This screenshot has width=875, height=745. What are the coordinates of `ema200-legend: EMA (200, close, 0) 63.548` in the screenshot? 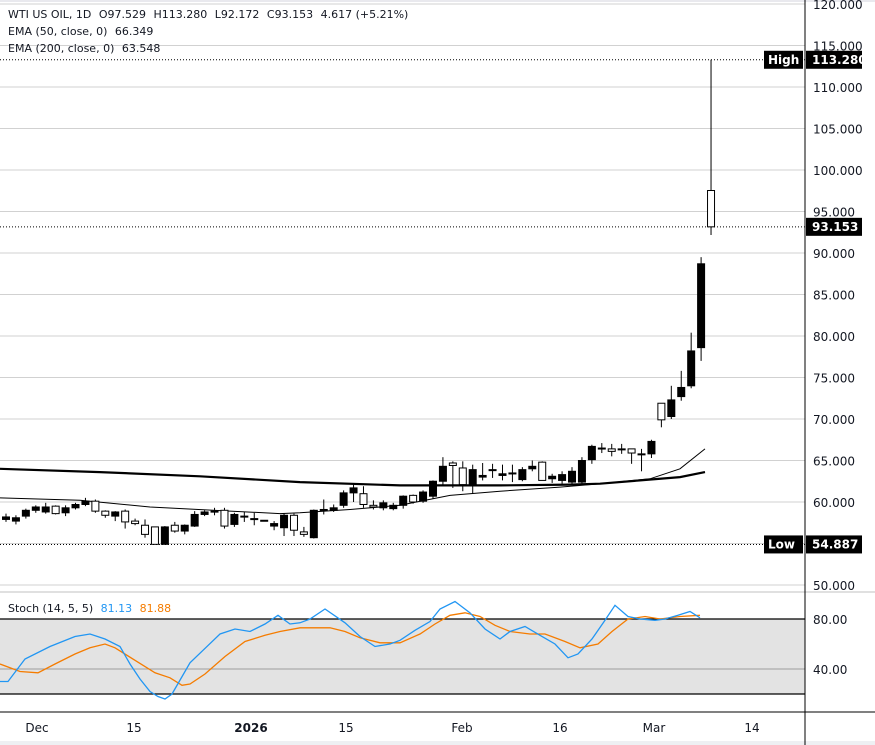 It's located at (86, 49).